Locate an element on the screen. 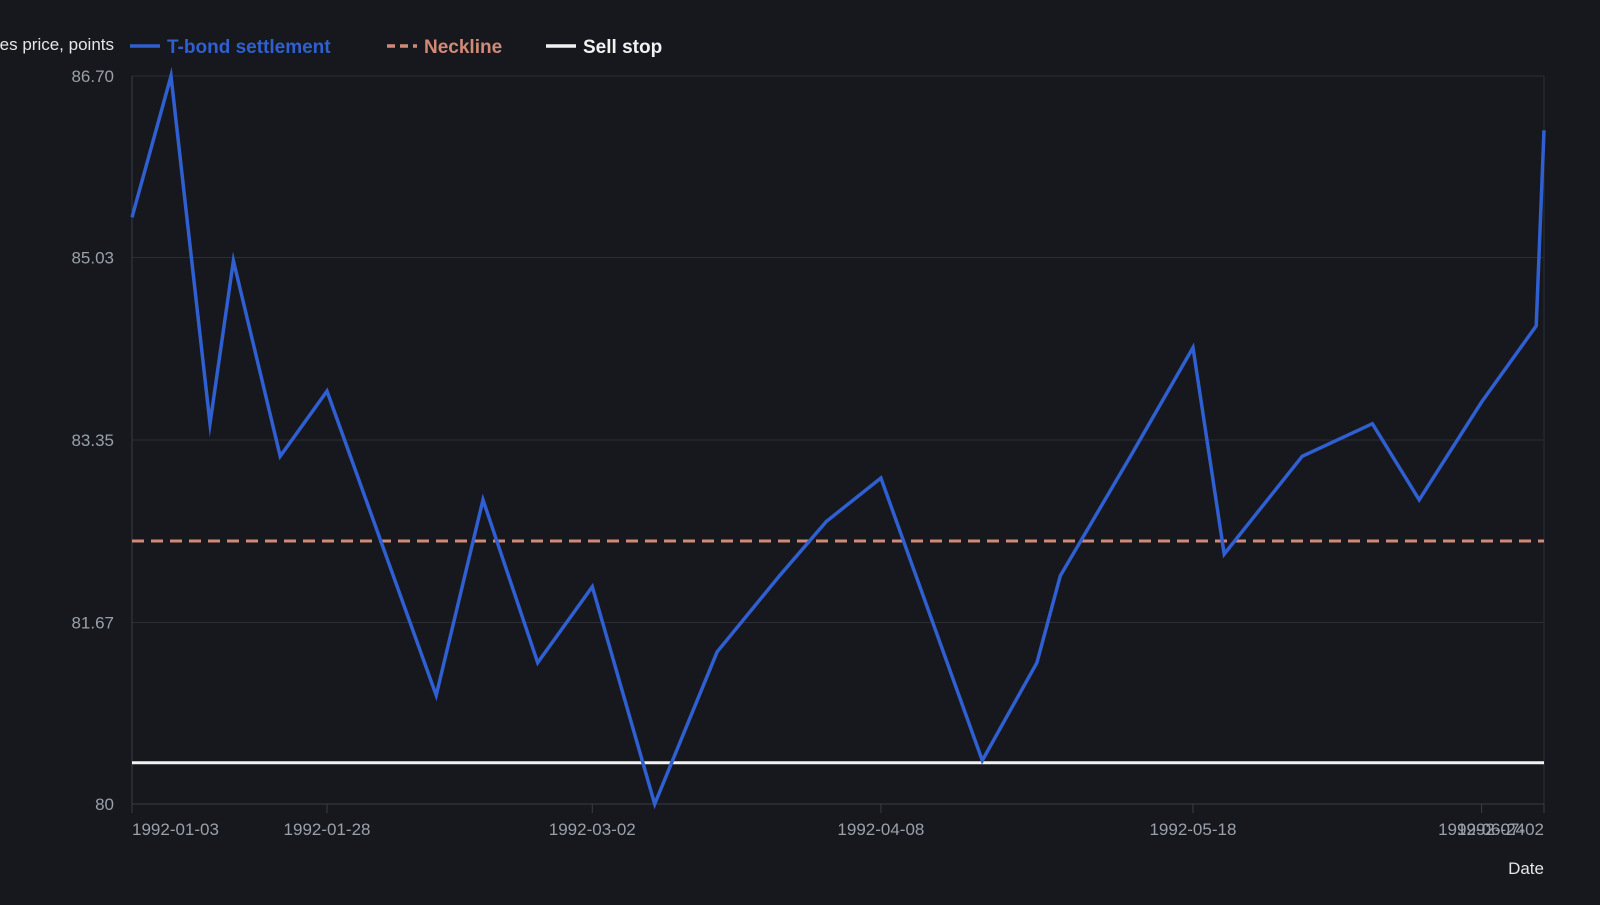  legend-label: T-bond settlement is located at coordinates (249, 47).